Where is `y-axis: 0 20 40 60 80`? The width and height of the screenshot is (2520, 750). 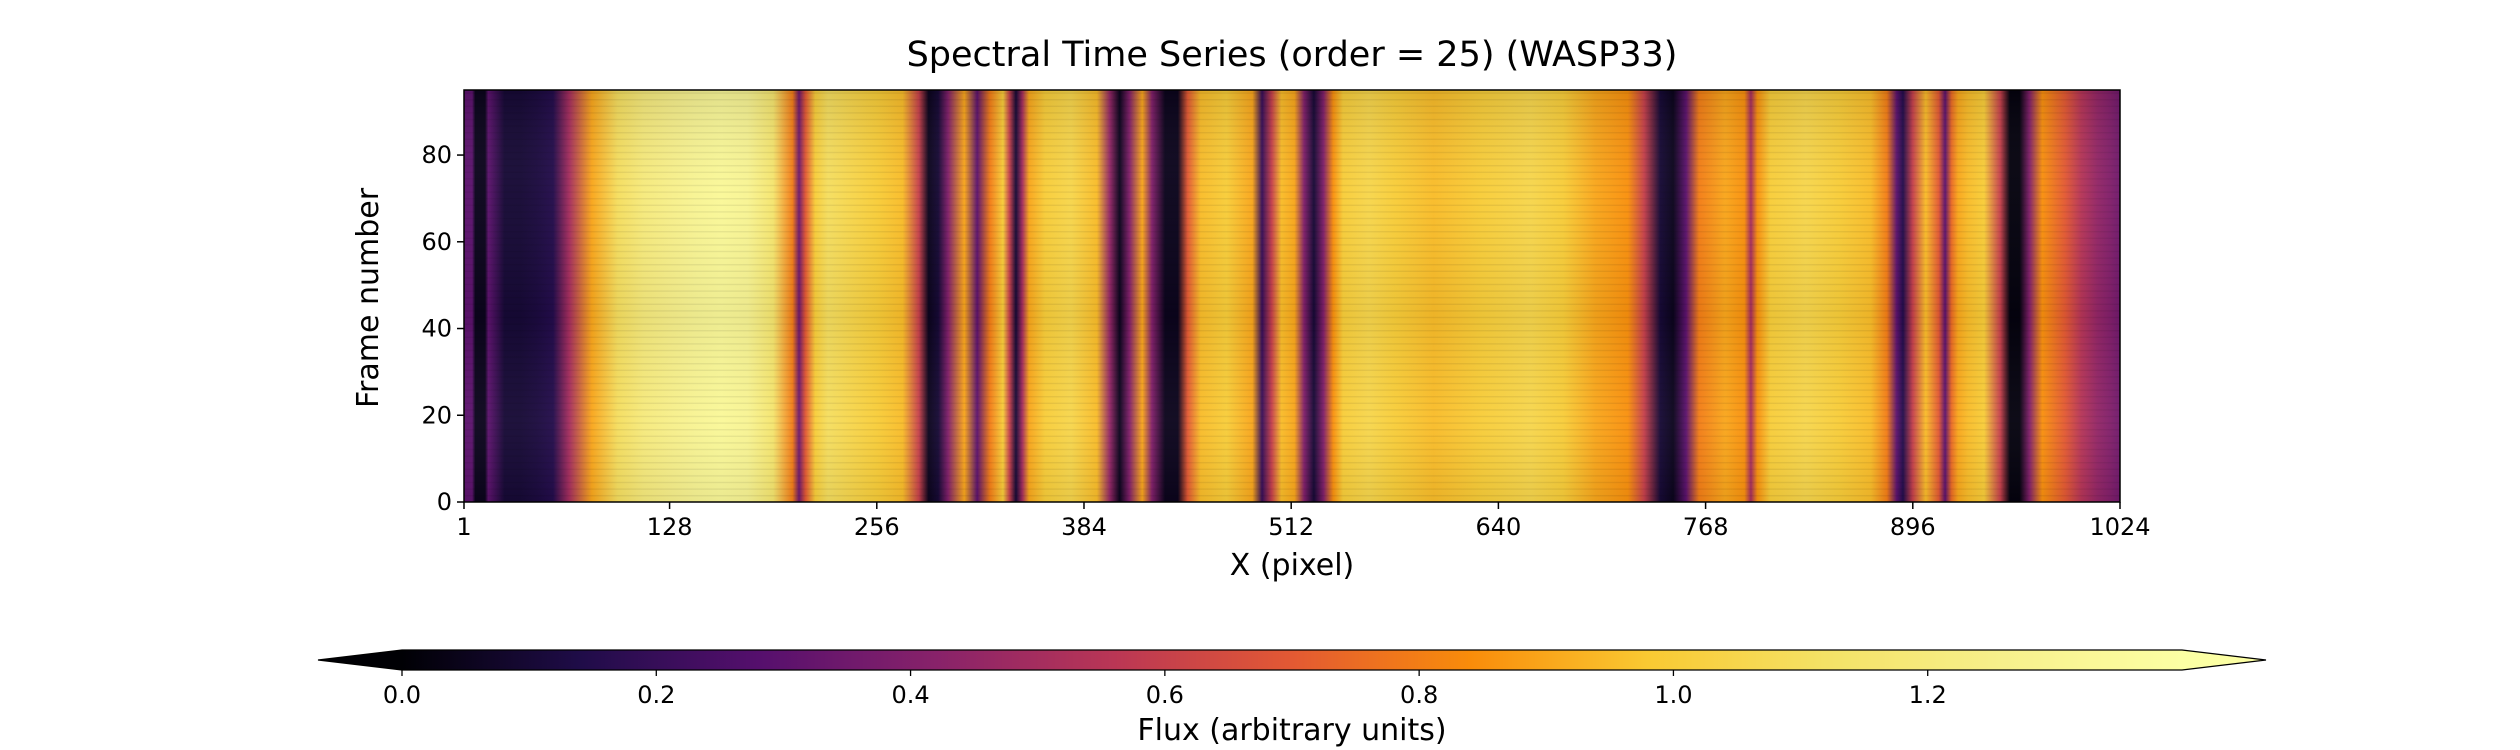
y-axis: 0 20 40 60 80 is located at coordinates (442, 328).